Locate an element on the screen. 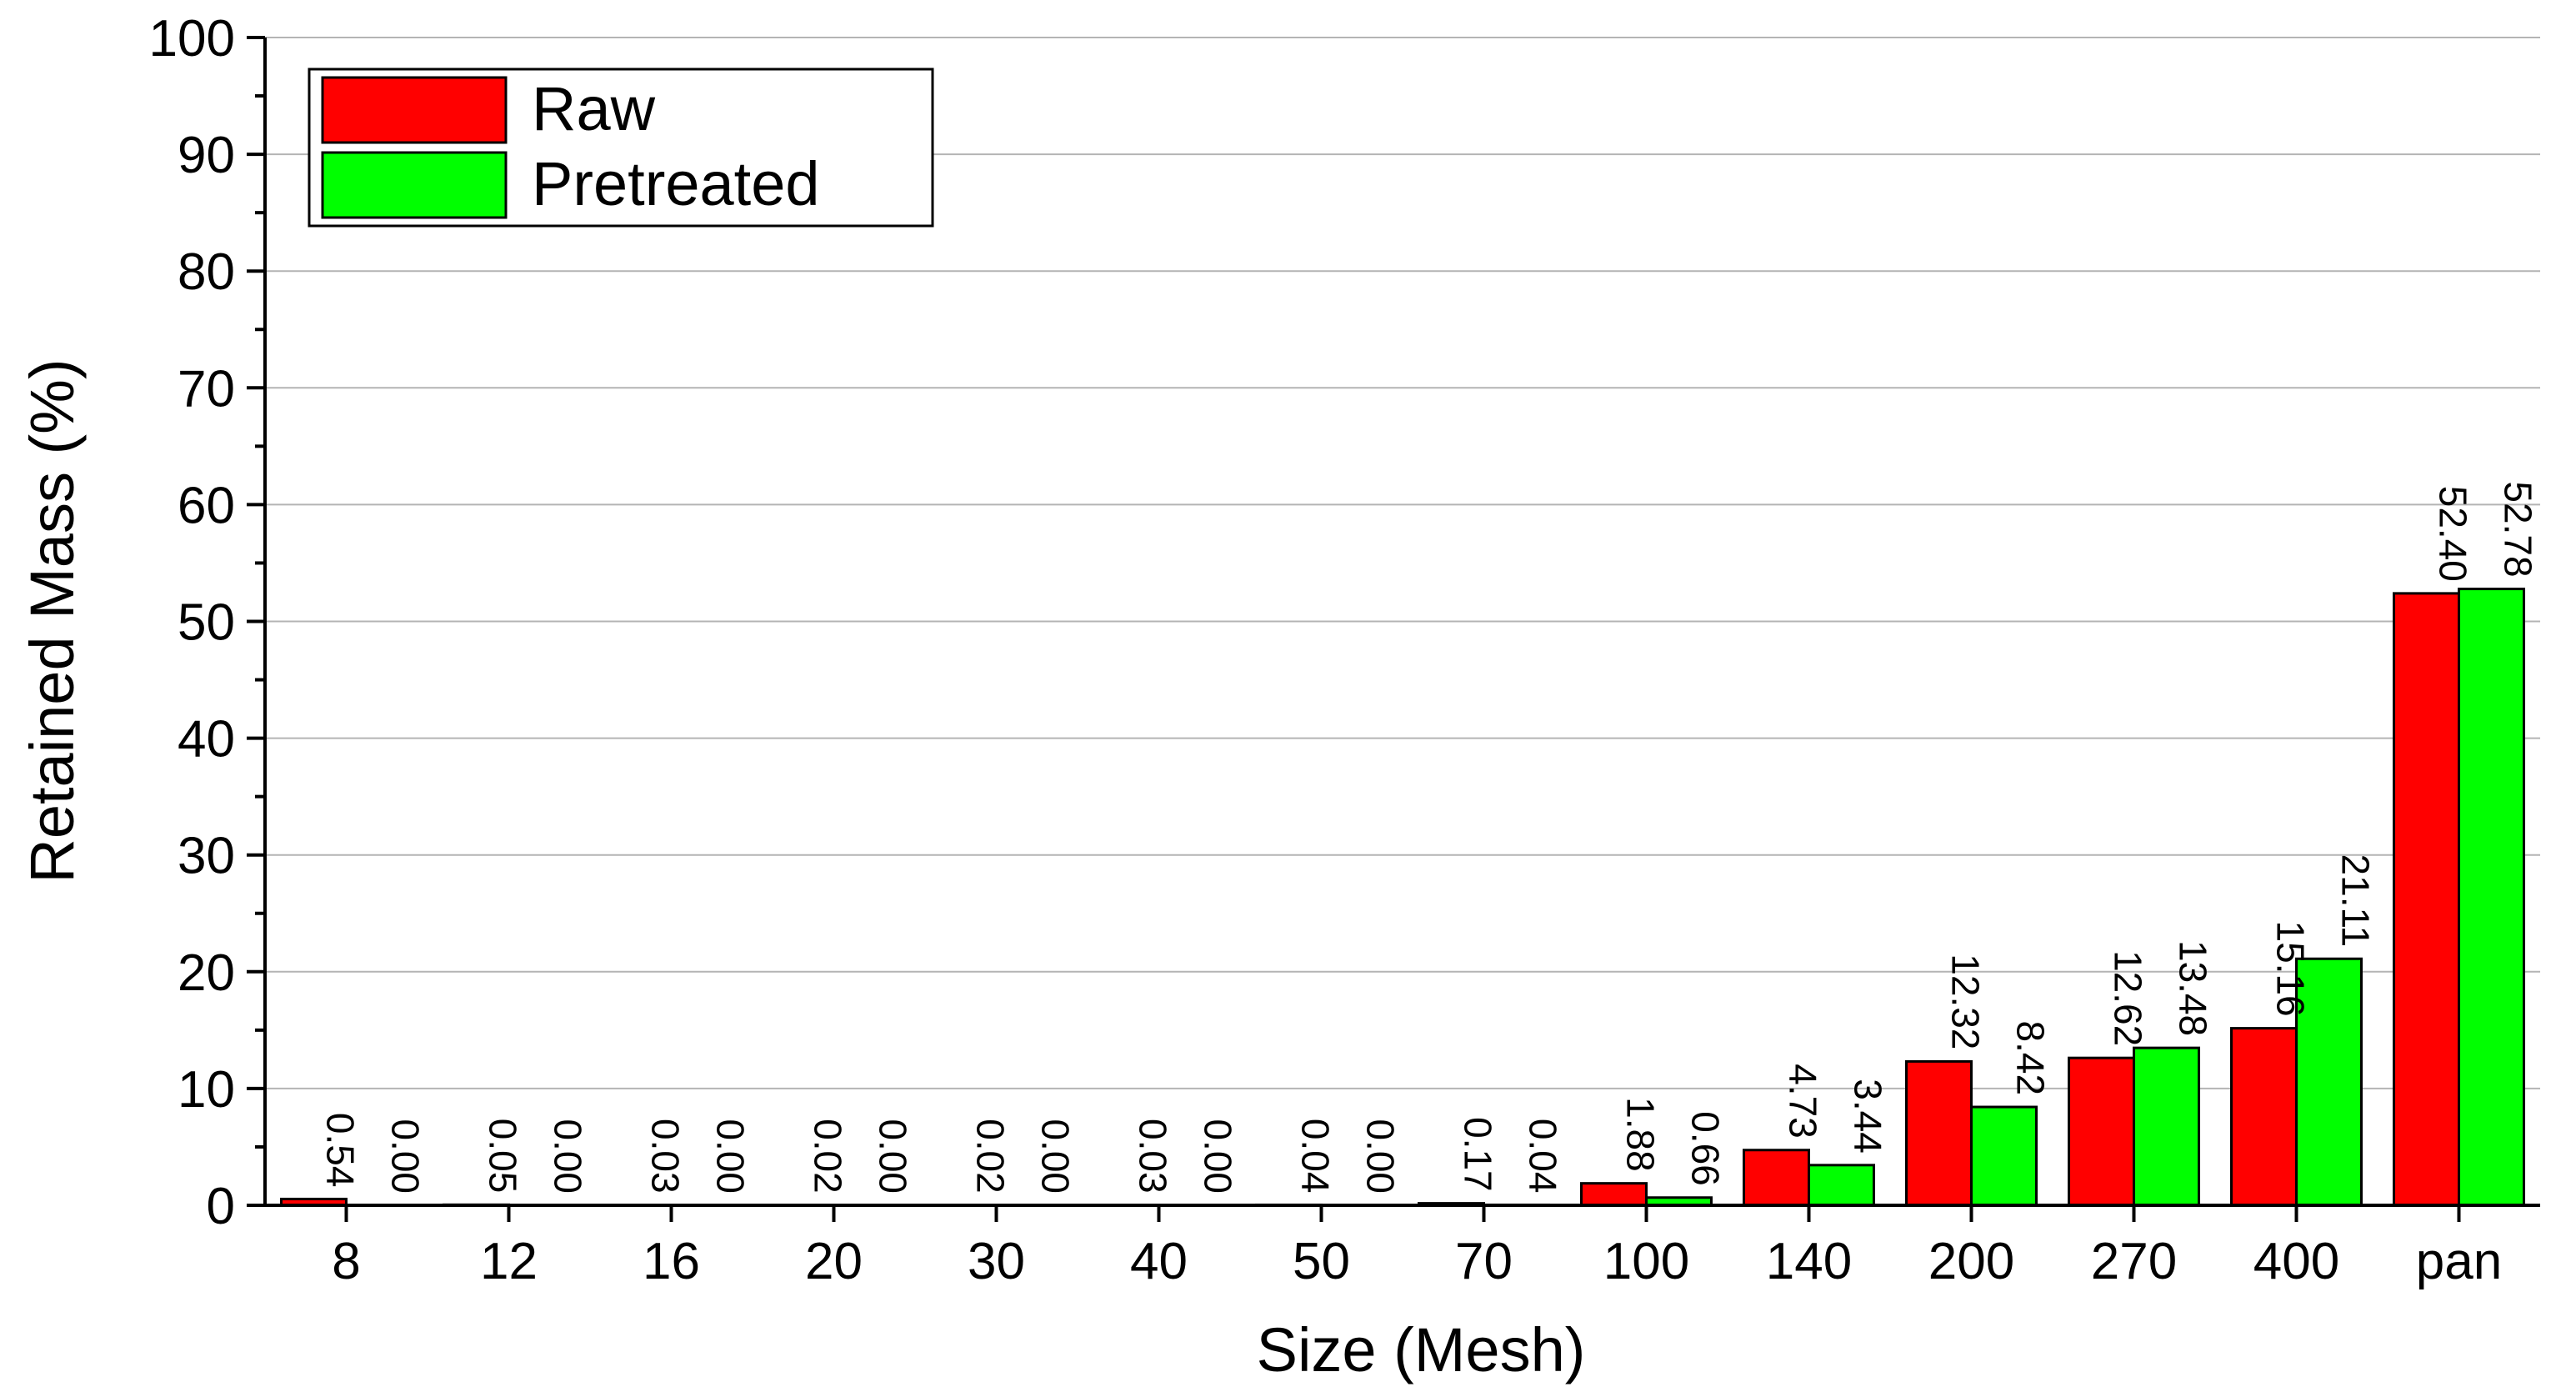 The image size is (2576, 1392). value-label-pretreated-20: 0.00 is located at coordinates (894, 1156).